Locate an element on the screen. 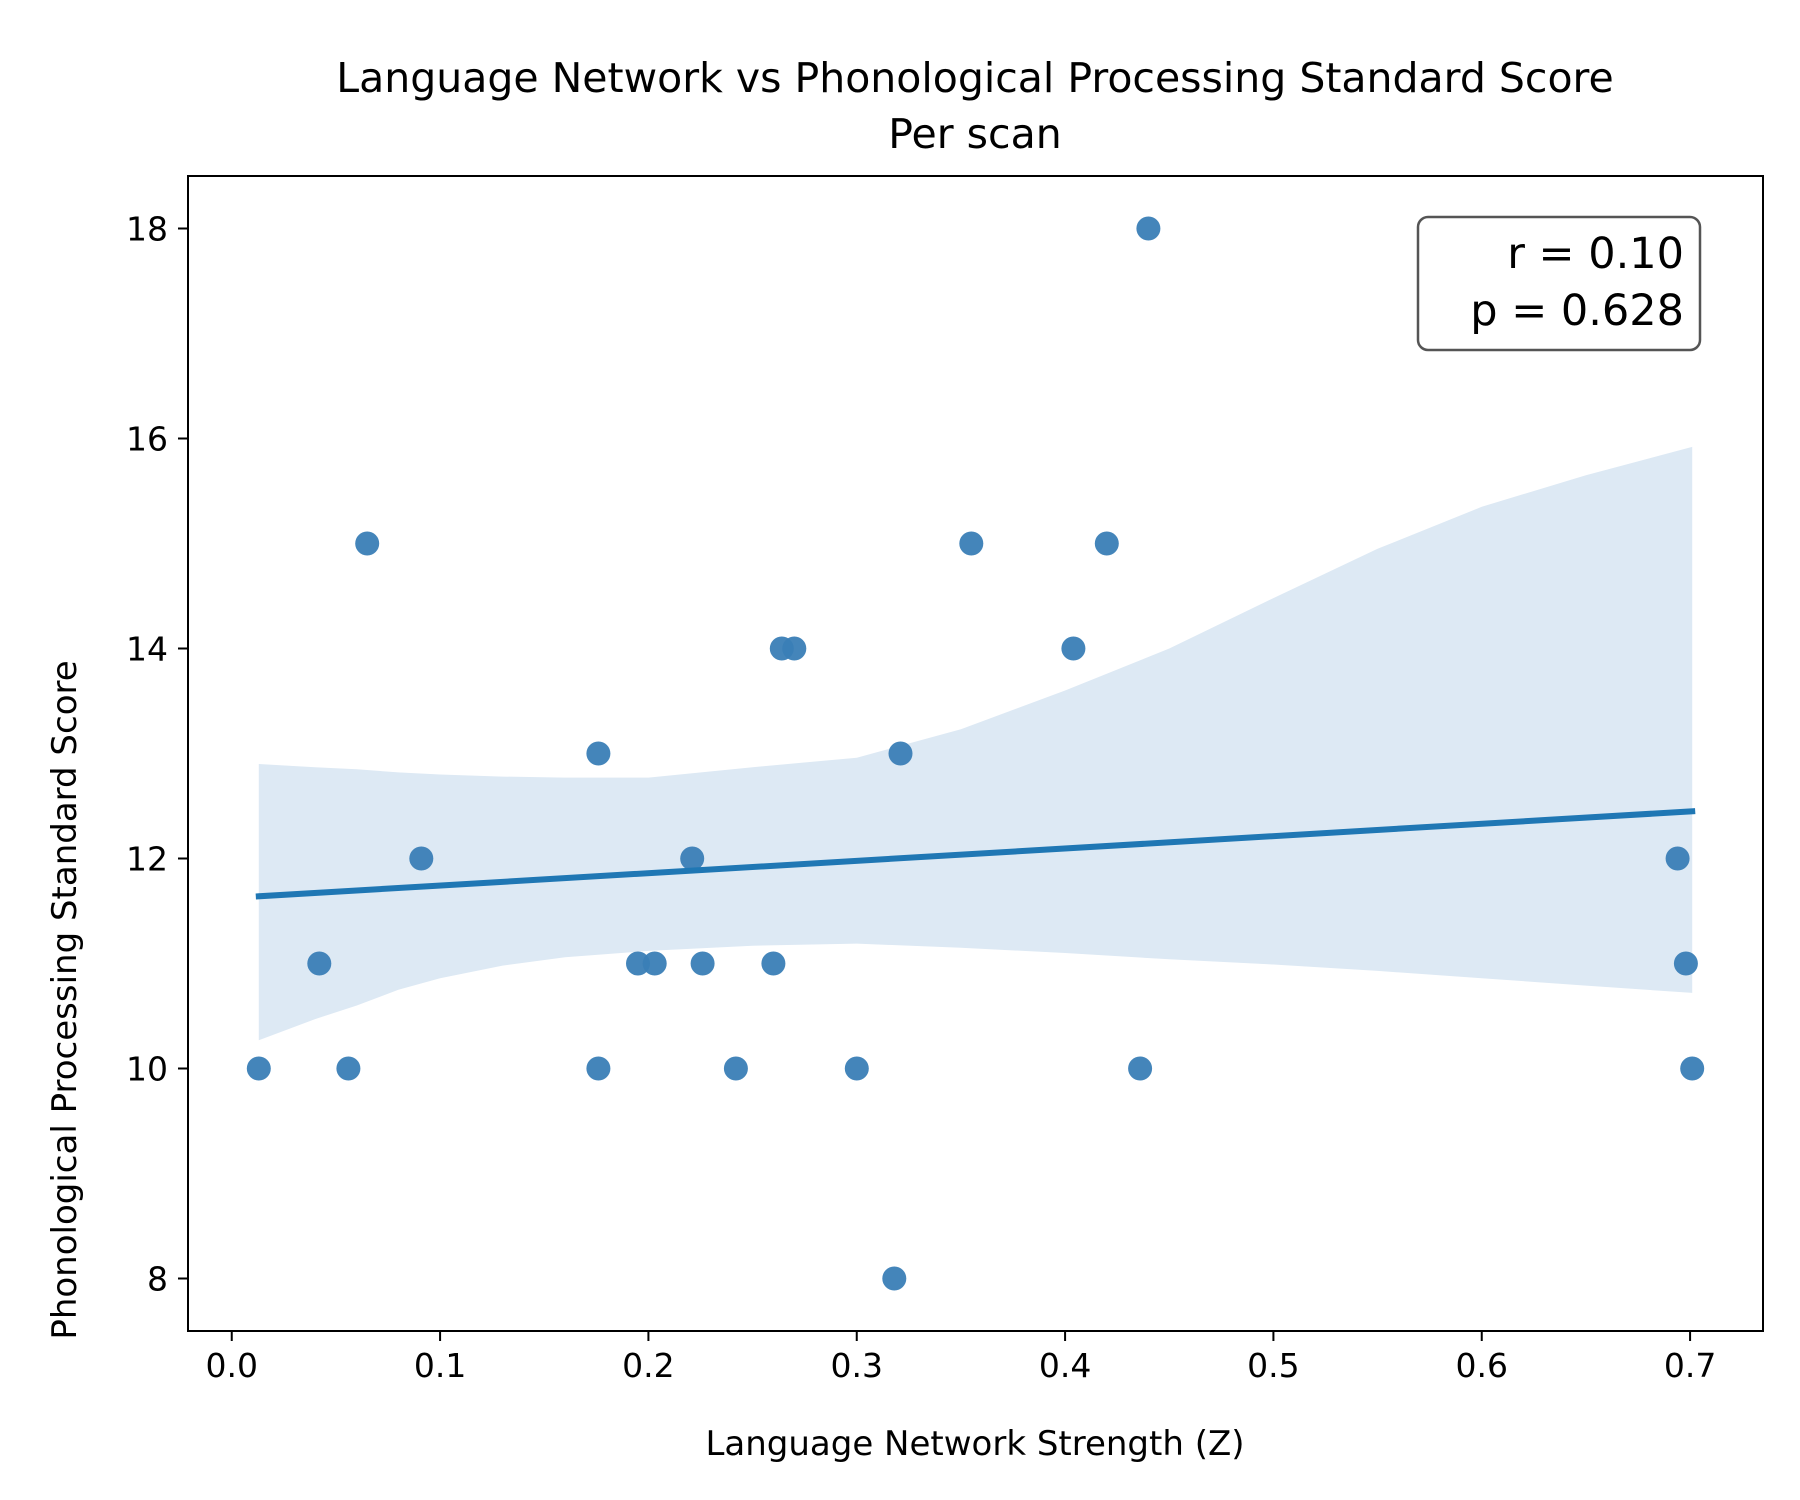 The height and width of the screenshot is (1500, 1800). x-tick-label: 0.4 is located at coordinates (1065, 1365).